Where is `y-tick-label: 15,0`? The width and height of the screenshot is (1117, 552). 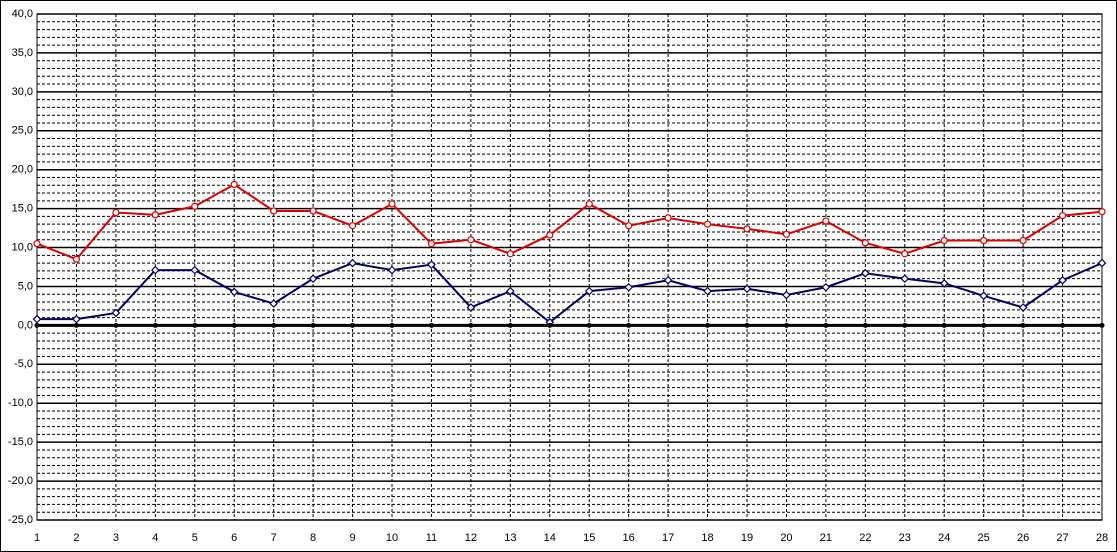
y-tick-label: 15,0 is located at coordinates (22, 209).